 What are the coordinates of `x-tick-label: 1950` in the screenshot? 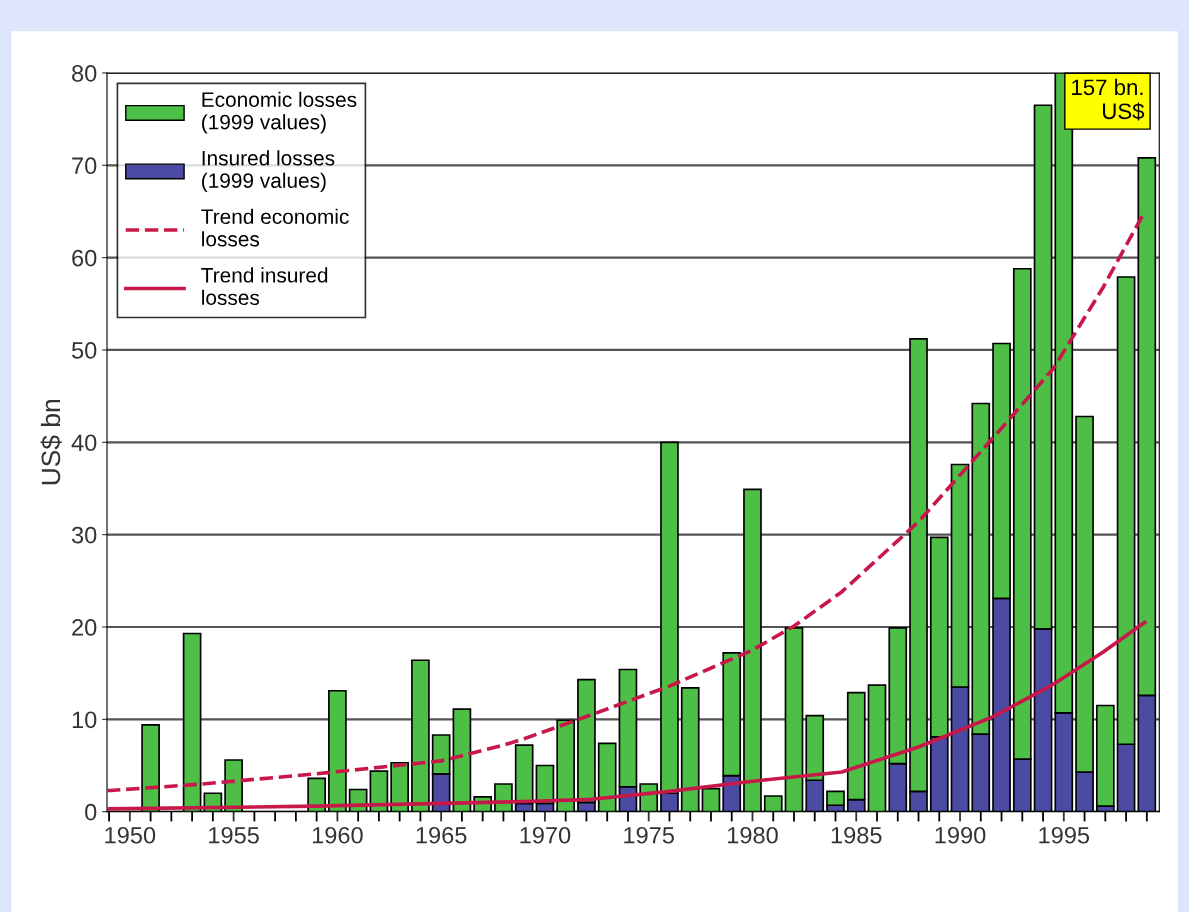 It's located at (130, 835).